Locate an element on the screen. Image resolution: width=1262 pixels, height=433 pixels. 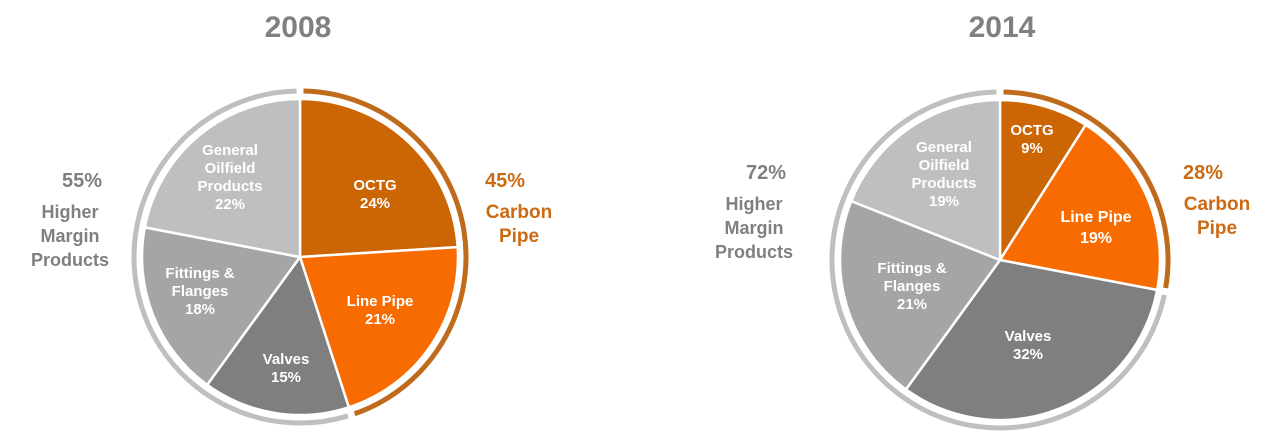
higher-margin-ring is located at coordinates (240, 257).